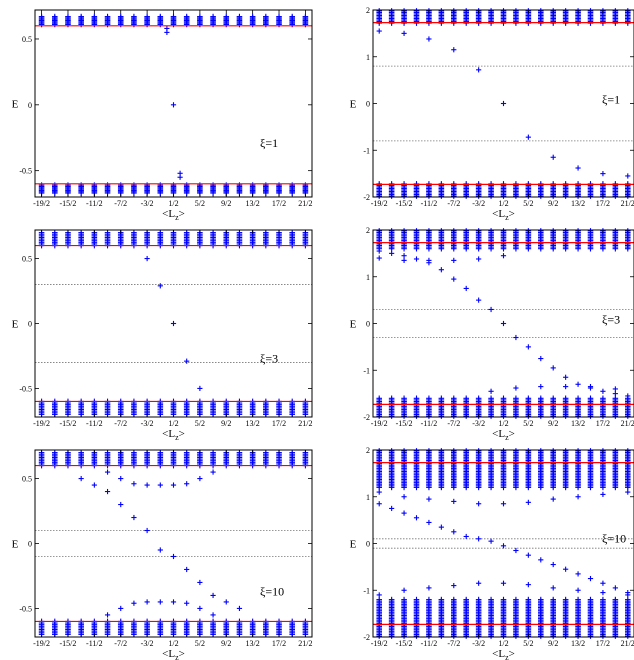 The image size is (634, 660). Describe the element at coordinates (200, 203) in the screenshot. I see `x-tick-label: 5/2` at that location.